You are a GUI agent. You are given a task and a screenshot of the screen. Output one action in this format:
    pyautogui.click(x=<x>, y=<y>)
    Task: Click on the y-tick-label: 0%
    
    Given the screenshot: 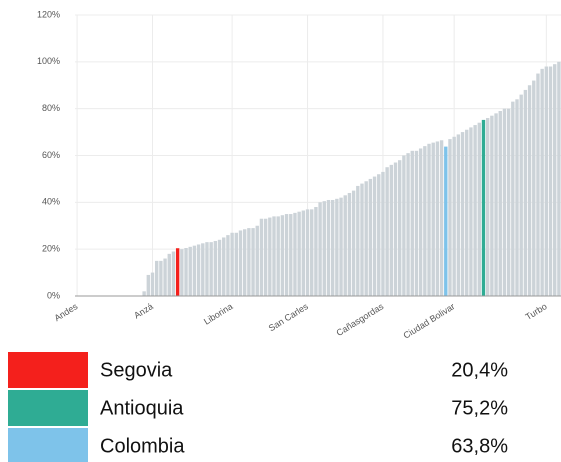 What is the action you would take?
    pyautogui.click(x=53, y=295)
    